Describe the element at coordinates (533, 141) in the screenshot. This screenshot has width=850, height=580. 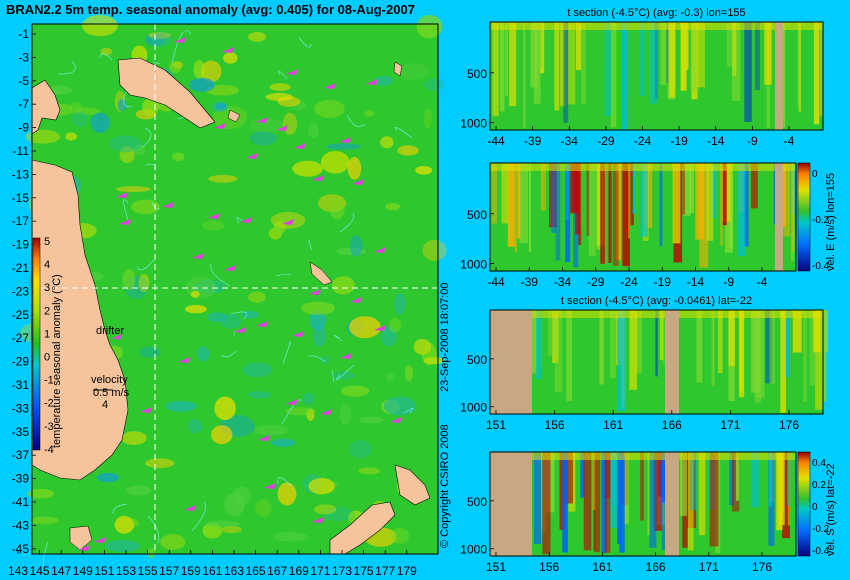
I see `section-x-tick-label: -39` at that location.